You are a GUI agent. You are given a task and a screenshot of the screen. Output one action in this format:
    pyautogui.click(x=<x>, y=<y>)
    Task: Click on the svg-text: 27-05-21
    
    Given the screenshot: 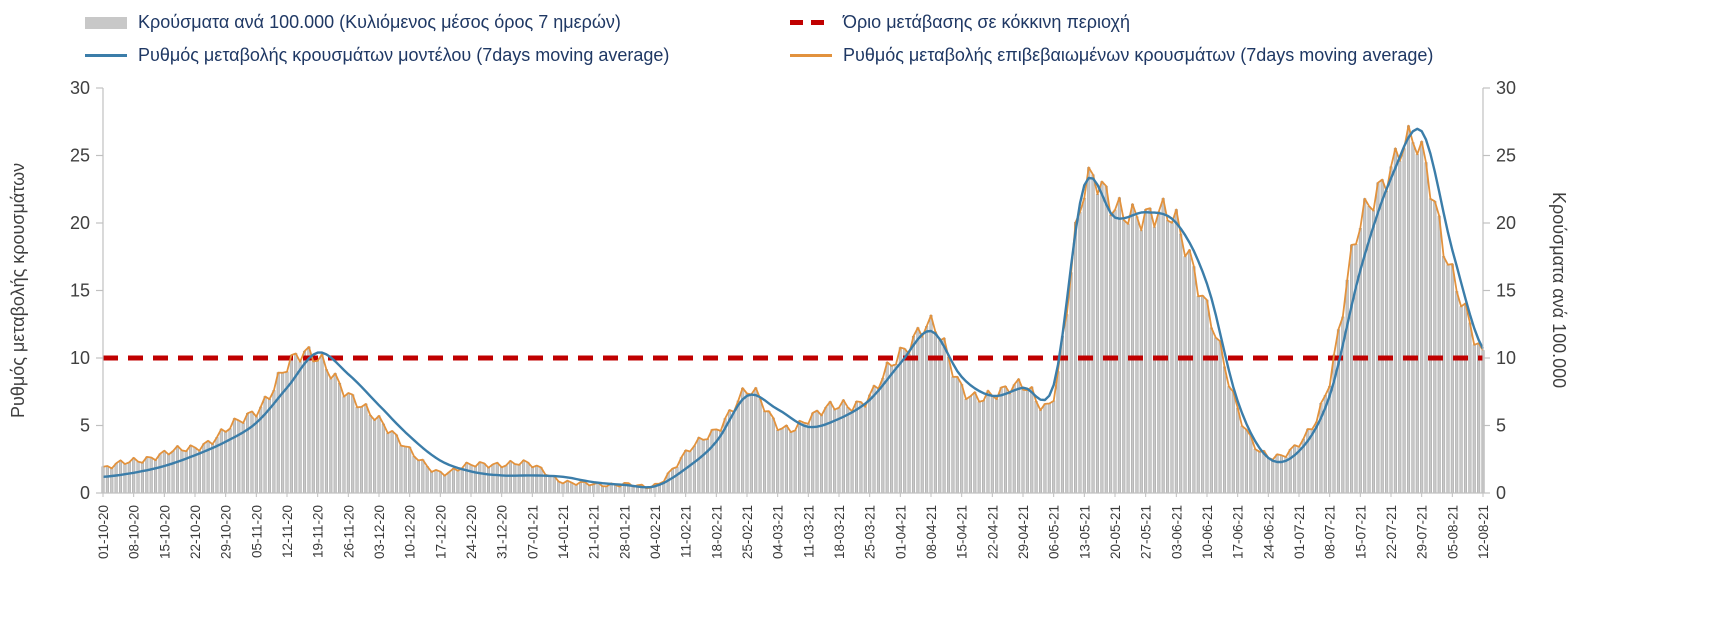 What is the action you would take?
    pyautogui.click(x=1146, y=532)
    